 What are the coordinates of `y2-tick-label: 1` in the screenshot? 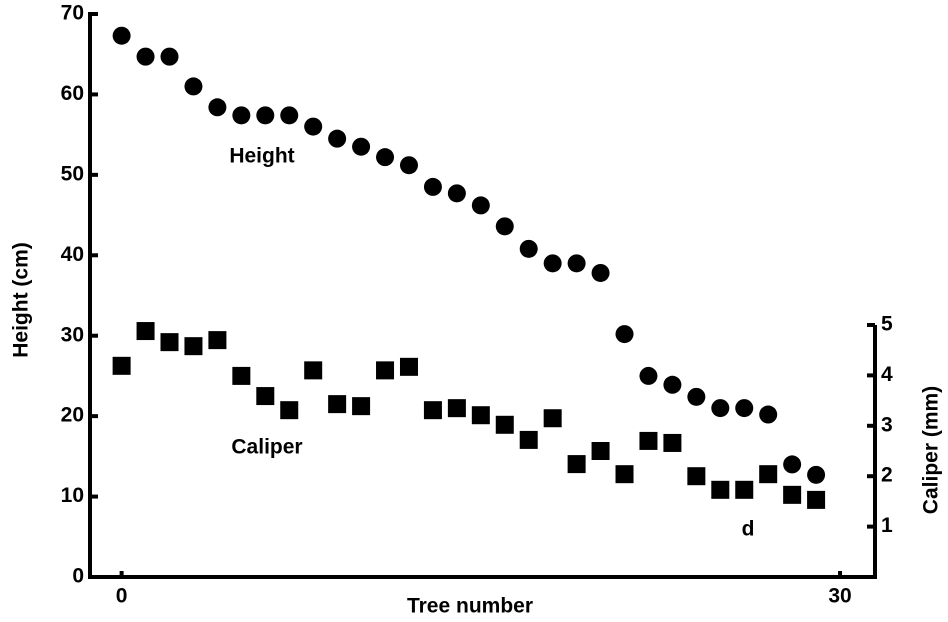 It's located at (887, 525).